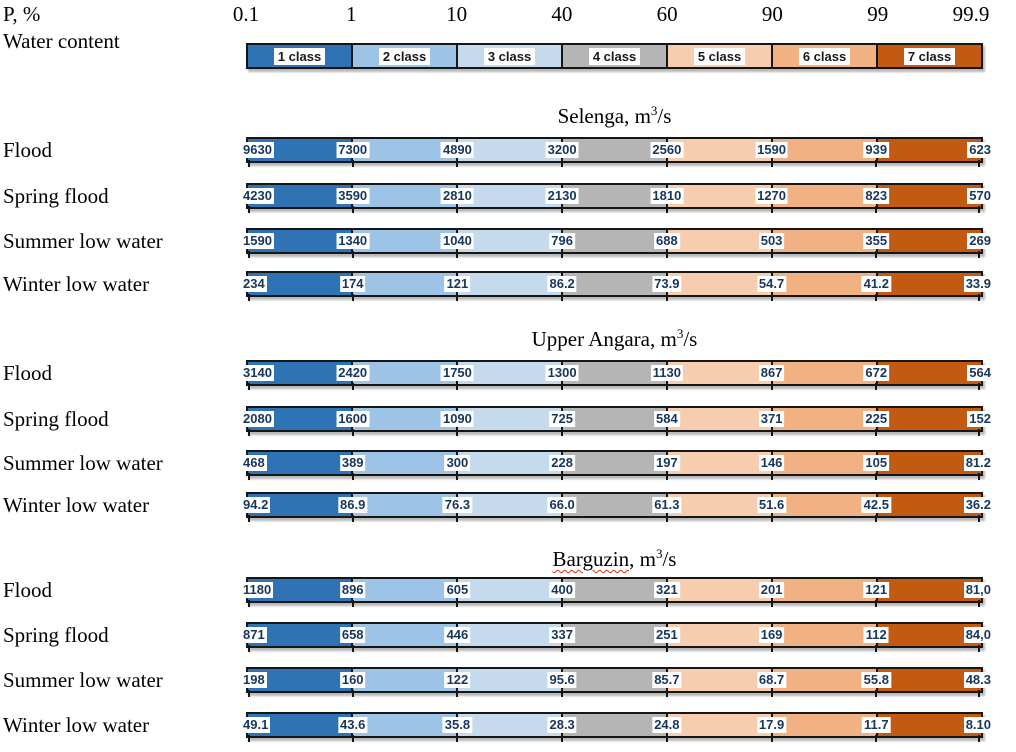 The height and width of the screenshot is (752, 1016). What do you see at coordinates (562, 635) in the screenshot?
I see `boundary-value: 337` at bounding box center [562, 635].